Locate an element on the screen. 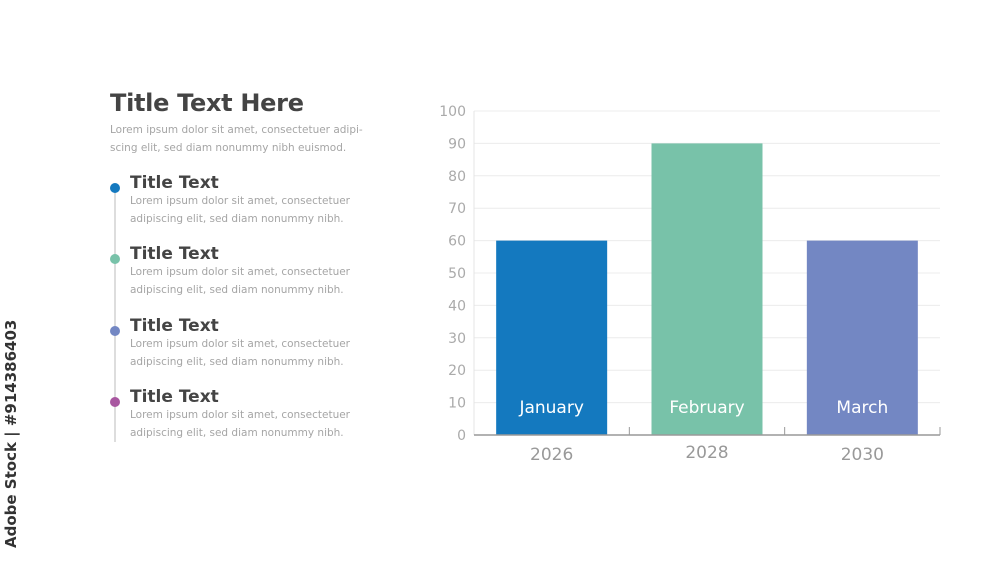 The width and height of the screenshot is (1000, 563). bar-january is located at coordinates (552, 337).